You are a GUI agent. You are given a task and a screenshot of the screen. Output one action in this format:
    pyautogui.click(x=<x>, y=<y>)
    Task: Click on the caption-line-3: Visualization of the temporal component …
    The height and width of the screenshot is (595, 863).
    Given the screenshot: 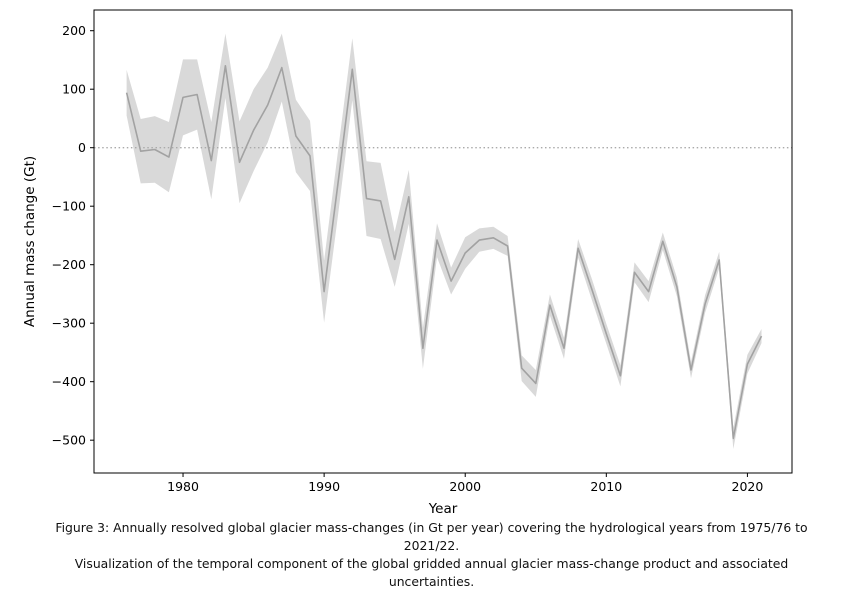 What is the action you would take?
    pyautogui.click(x=431, y=563)
    